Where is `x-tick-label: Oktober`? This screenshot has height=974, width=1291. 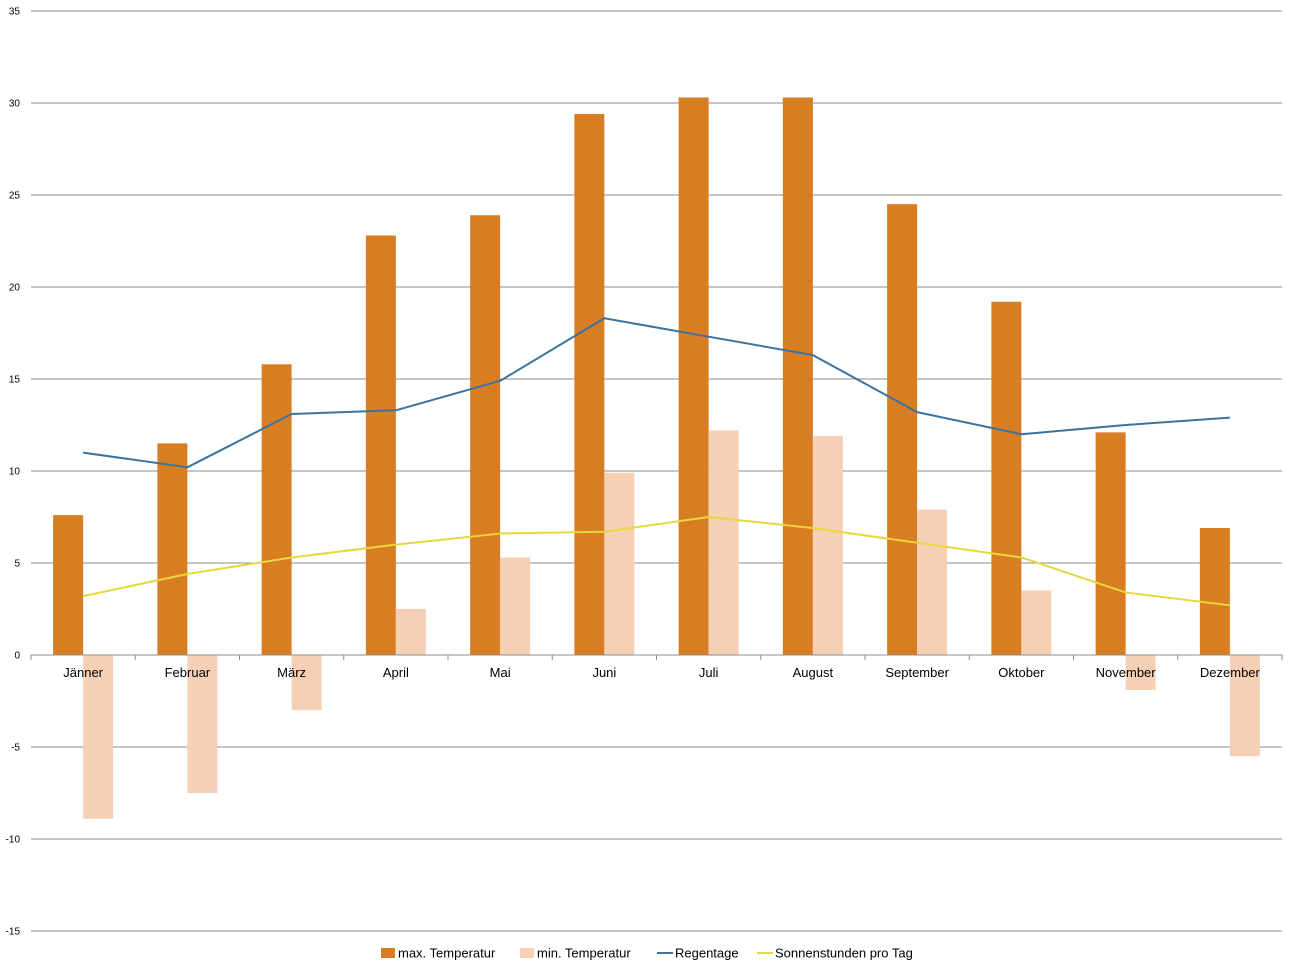
x-tick-label: Oktober is located at coordinates (1021, 672).